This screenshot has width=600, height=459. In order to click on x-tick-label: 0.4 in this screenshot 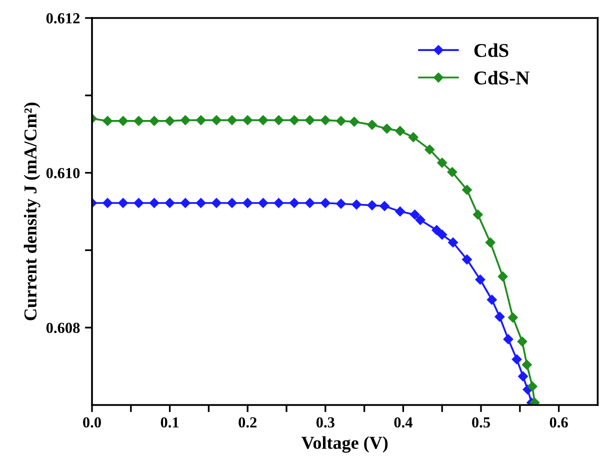, I will do `click(403, 422)`.